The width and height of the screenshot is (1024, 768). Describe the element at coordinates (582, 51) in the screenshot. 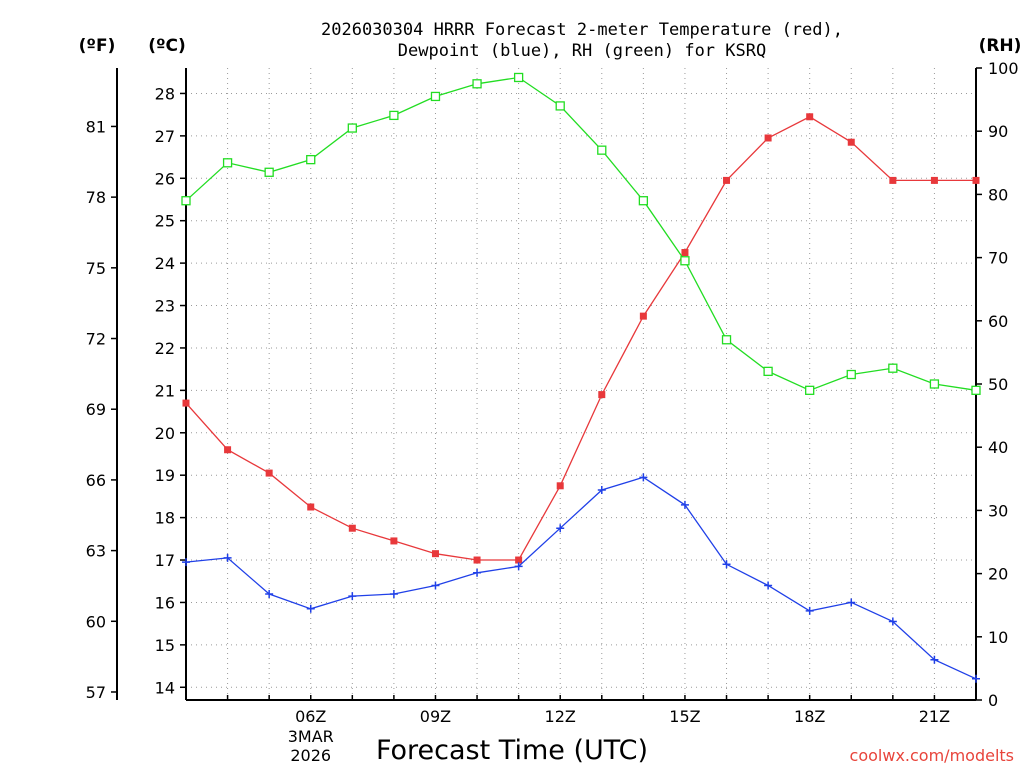

I see `chart-title-line2: Dewpoint (blue), RH (green) for KSRQ` at that location.